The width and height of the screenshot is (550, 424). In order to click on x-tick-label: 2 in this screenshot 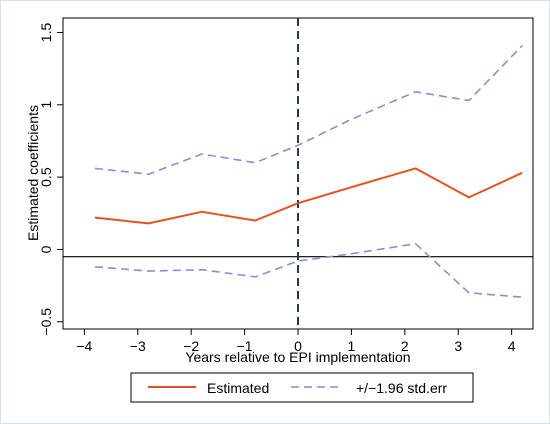, I will do `click(405, 346)`.